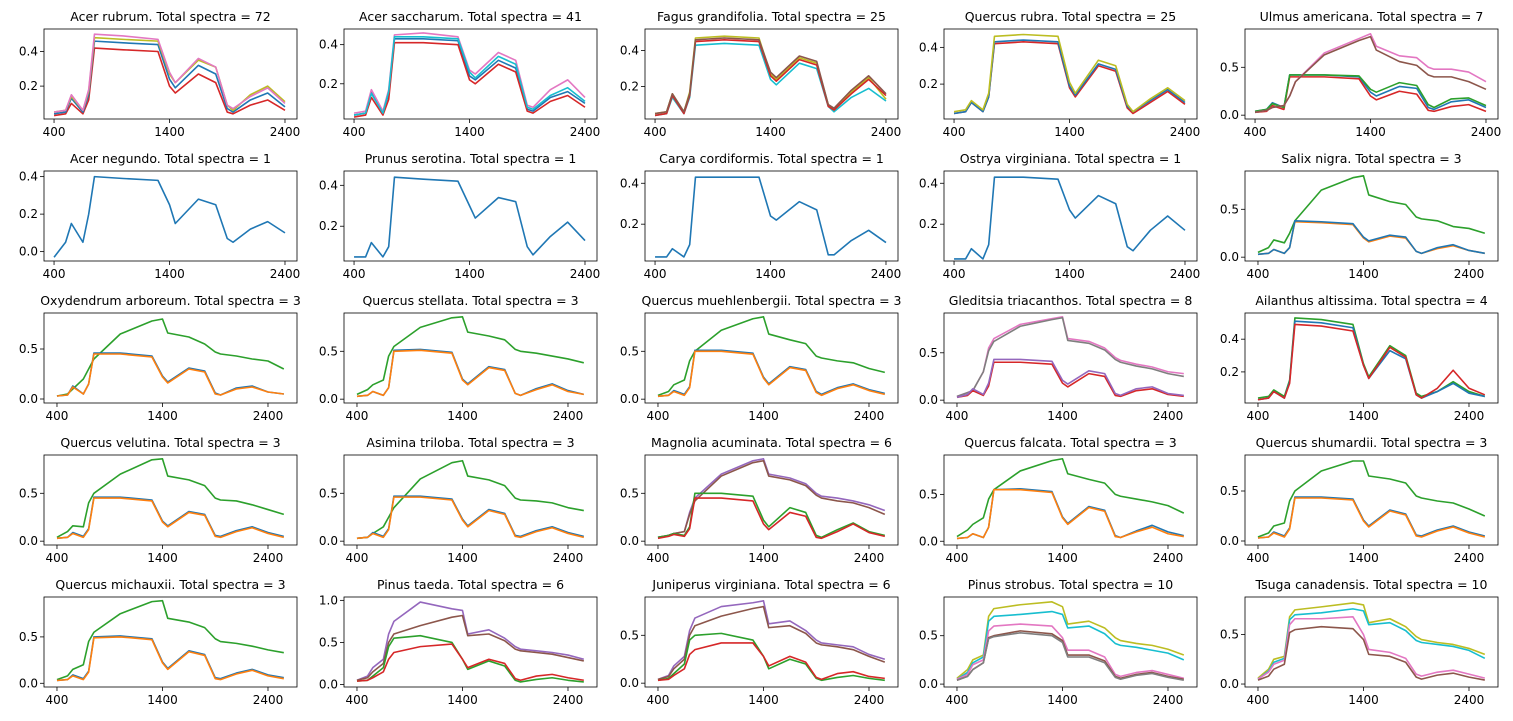 The image size is (1513, 721). I want to click on subplot-title: Fagus grandifolia. Total spectra = 25, so click(771, 16).